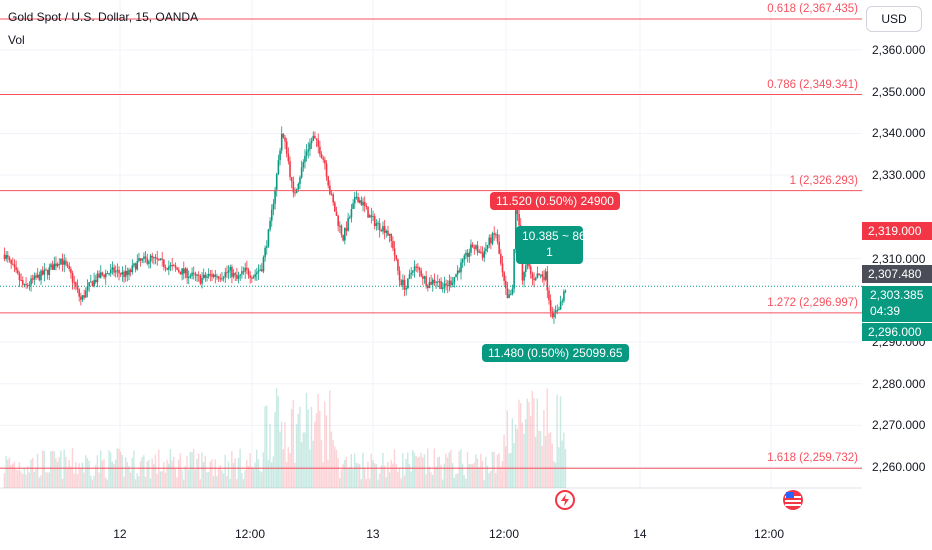  What do you see at coordinates (555, 353) in the screenshot?
I see `target-bottom-label: 11.480 (0.50%) 25099.65` at bounding box center [555, 353].